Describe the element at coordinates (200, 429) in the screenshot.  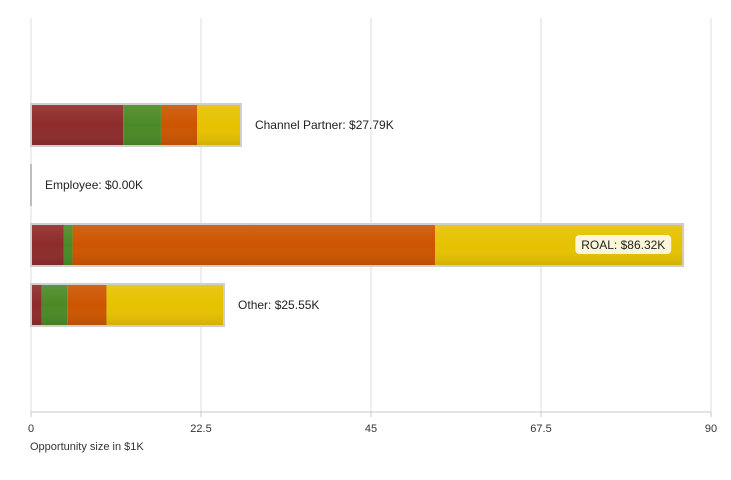
I see `x-tick-label: 22.5` at that location.